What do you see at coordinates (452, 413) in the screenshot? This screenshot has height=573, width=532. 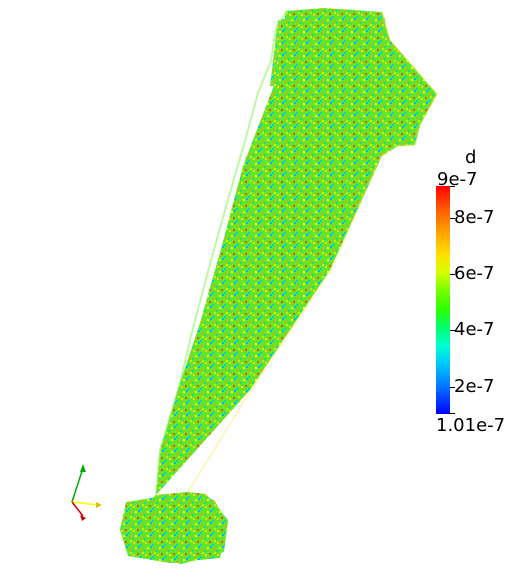 I see `tick-mark-min` at bounding box center [452, 413].